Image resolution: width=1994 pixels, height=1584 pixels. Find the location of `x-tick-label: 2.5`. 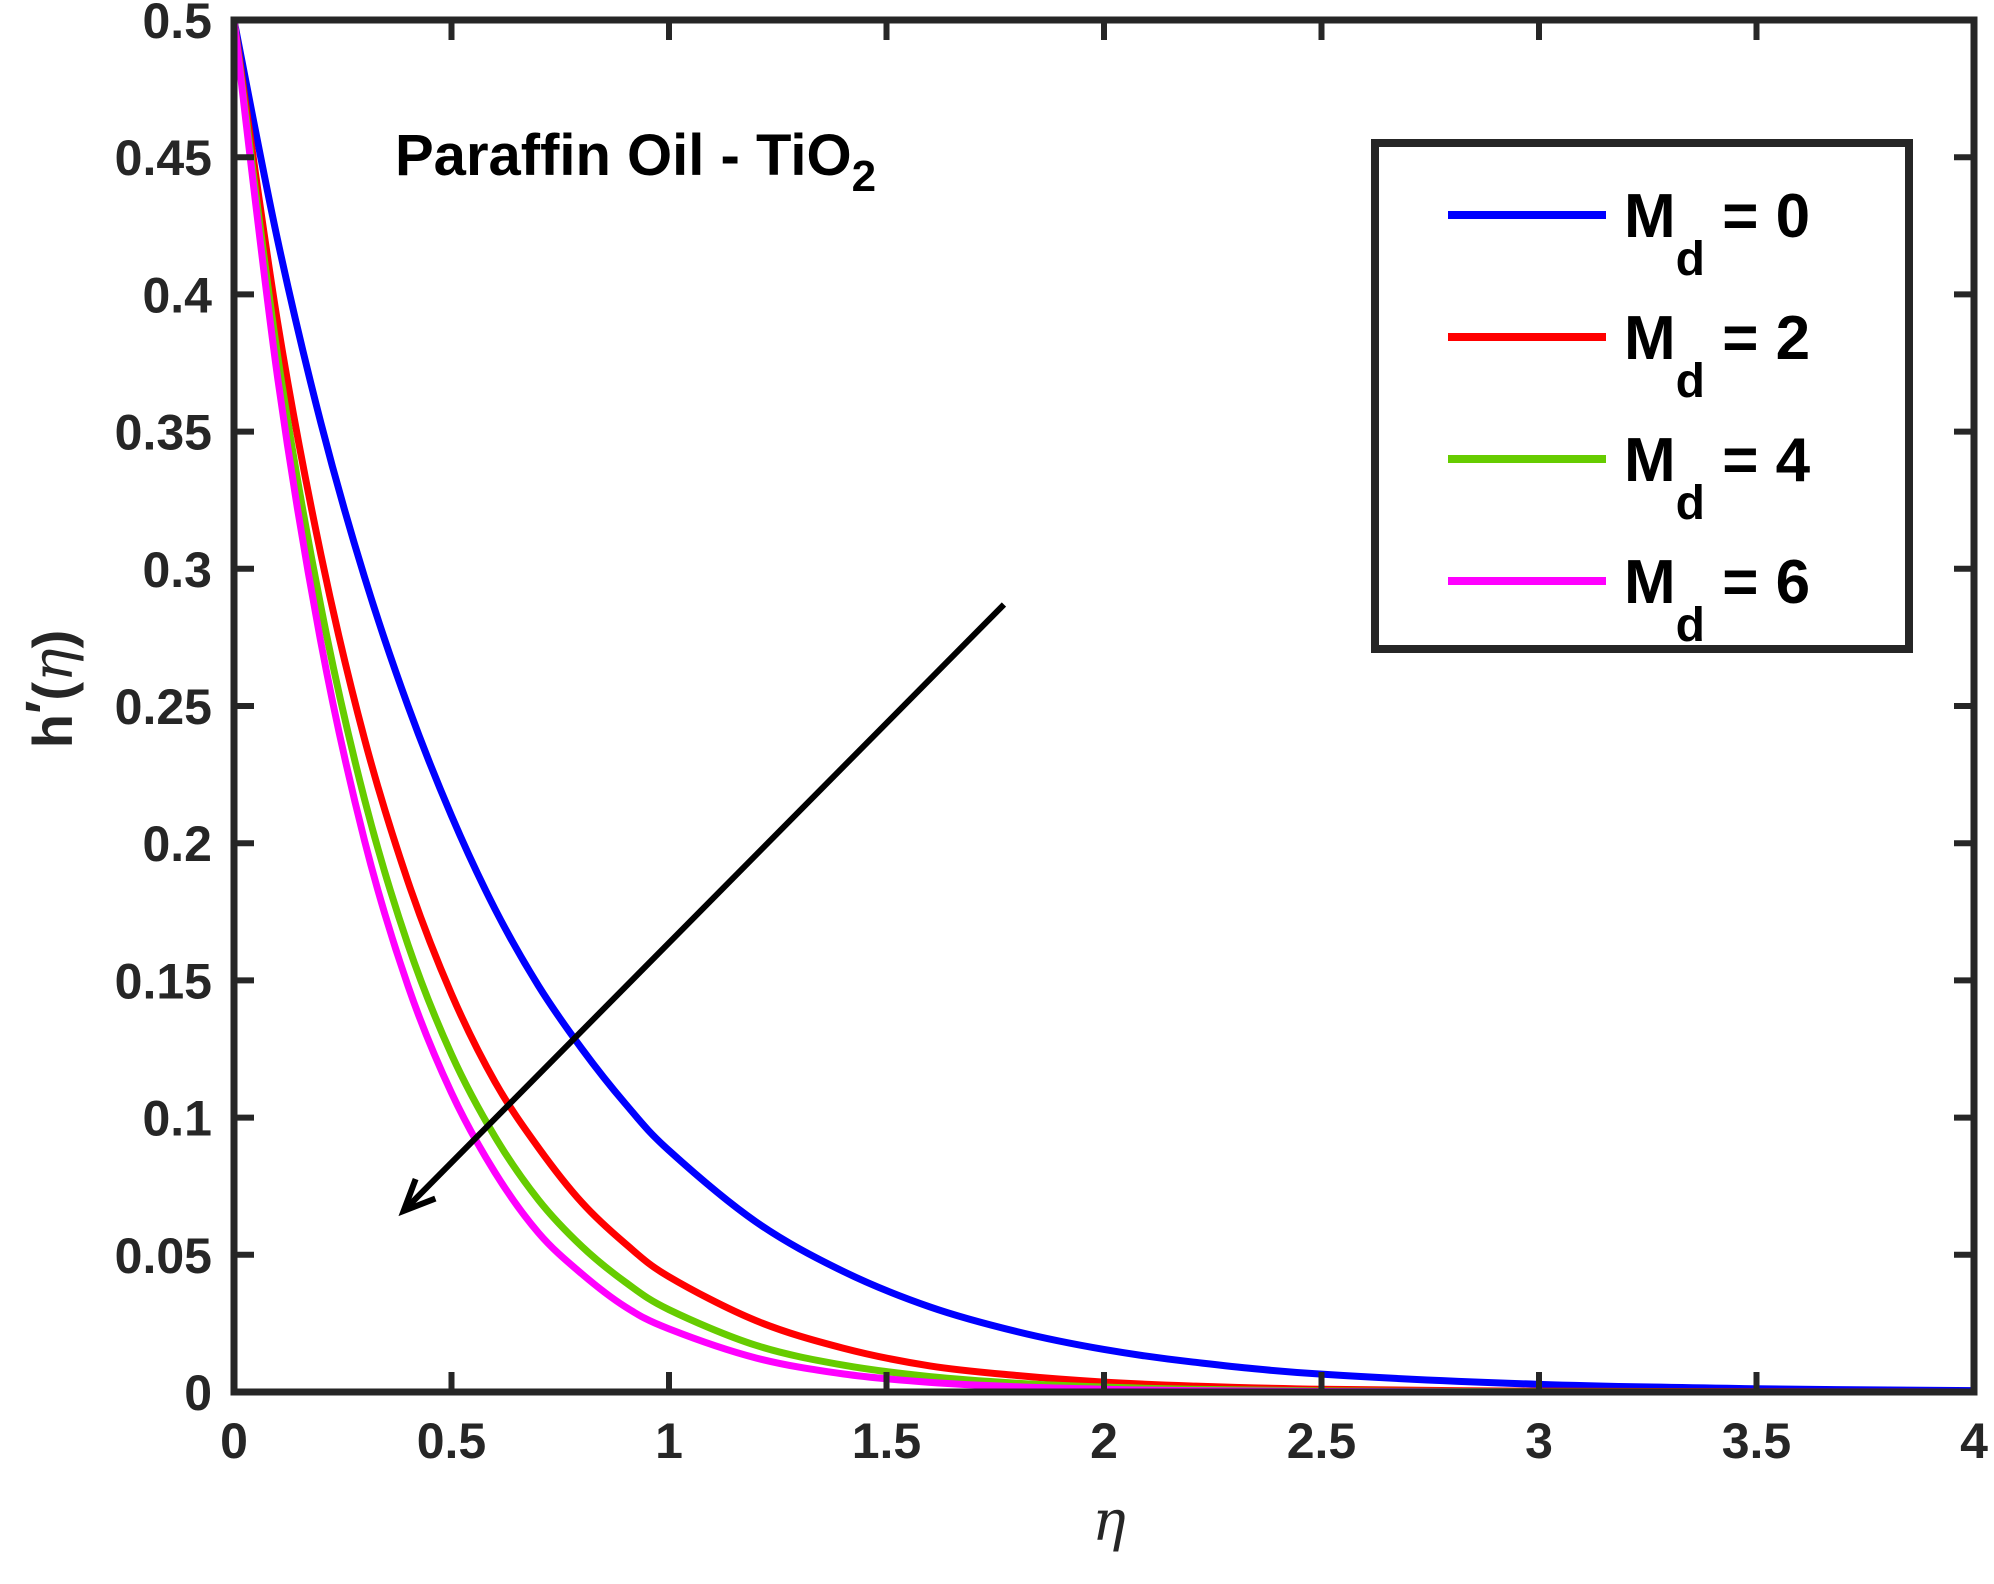

x-tick-label: 2.5 is located at coordinates (1322, 1441).